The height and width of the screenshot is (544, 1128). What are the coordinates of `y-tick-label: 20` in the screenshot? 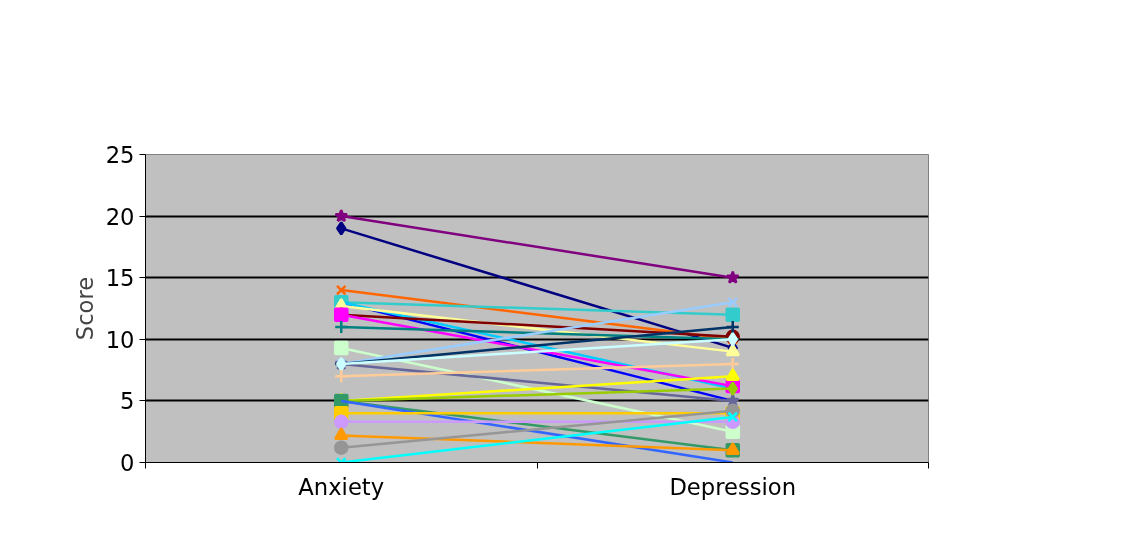 It's located at (120, 216).